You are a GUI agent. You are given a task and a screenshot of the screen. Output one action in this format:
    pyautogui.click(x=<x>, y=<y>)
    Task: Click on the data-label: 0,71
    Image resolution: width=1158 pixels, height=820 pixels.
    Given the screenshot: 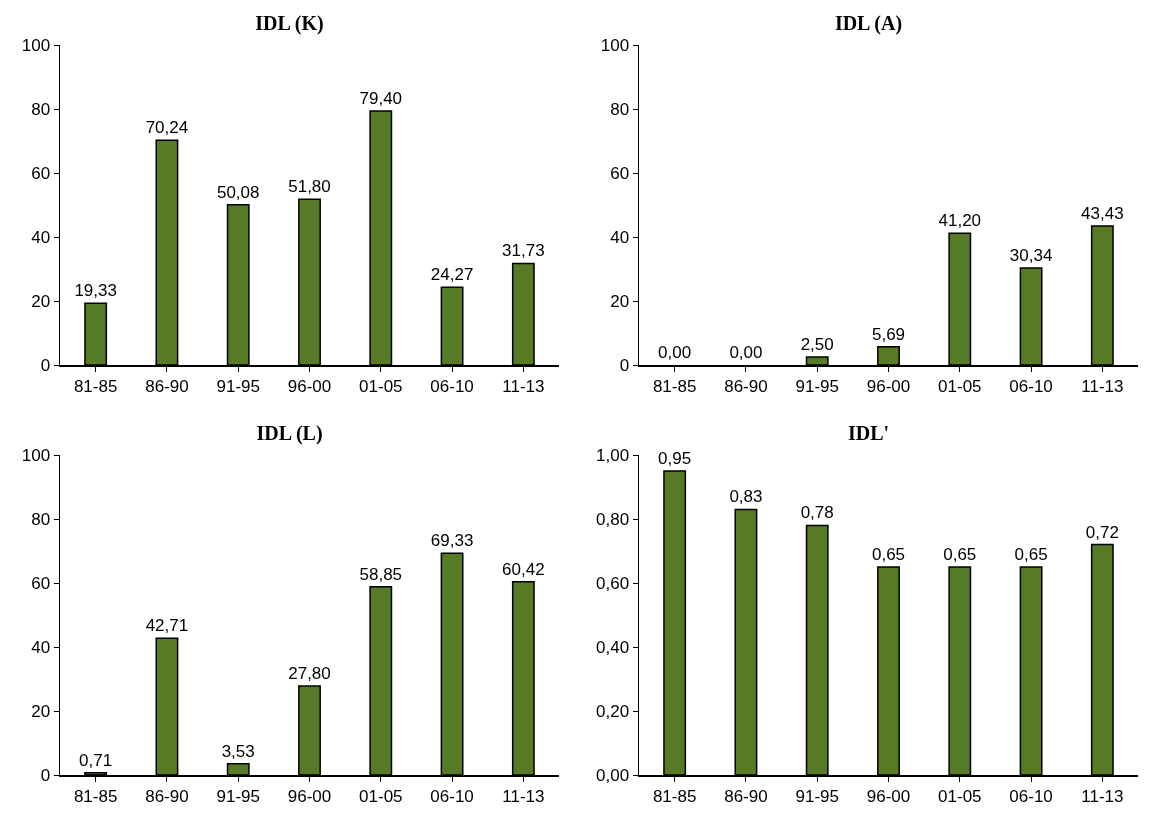 What is the action you would take?
    pyautogui.click(x=96, y=760)
    